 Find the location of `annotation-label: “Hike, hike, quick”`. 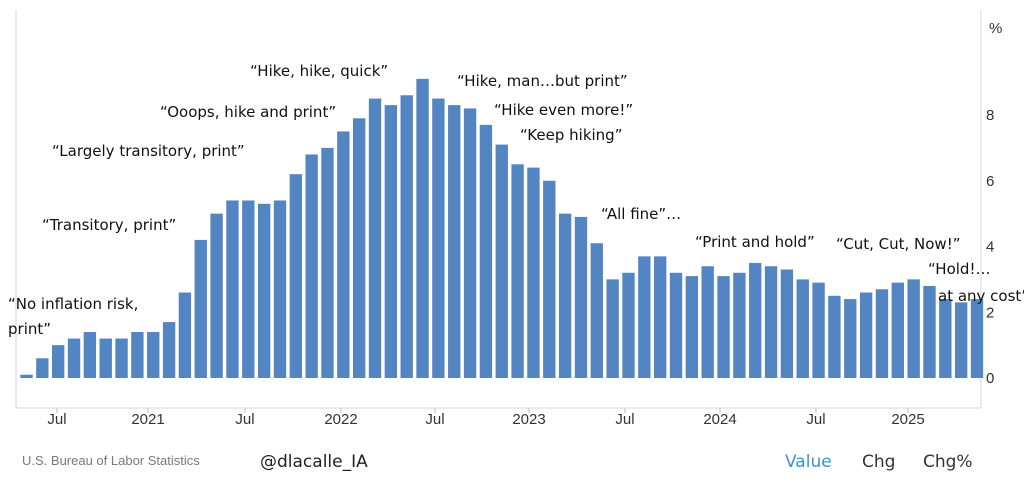

annotation-label: “Hike, hike, quick” is located at coordinates (319, 71).